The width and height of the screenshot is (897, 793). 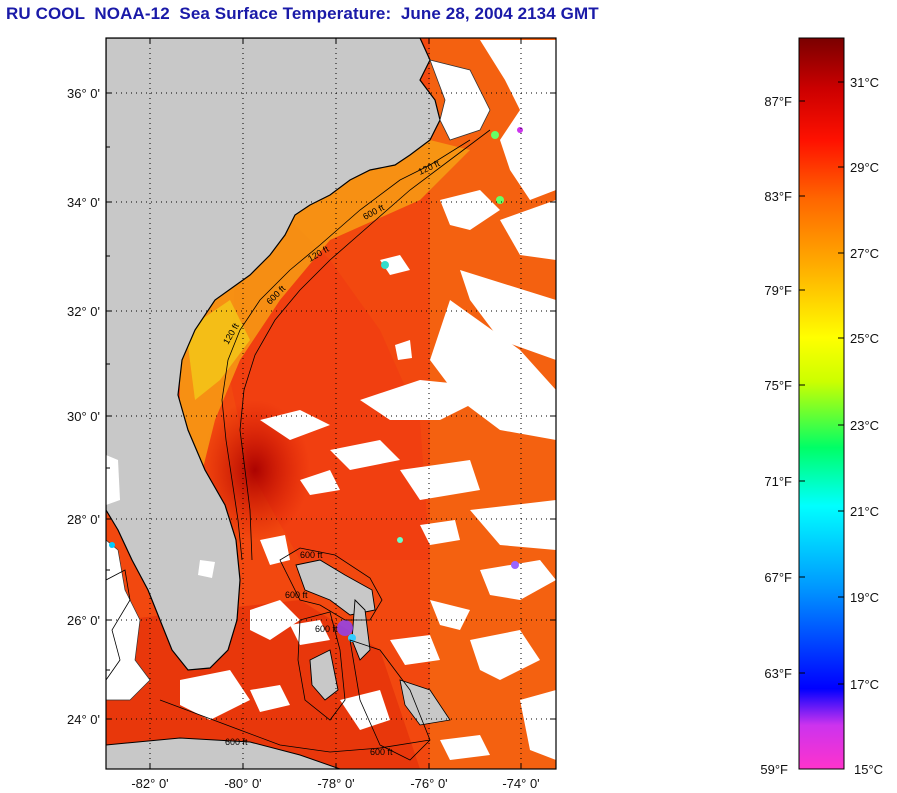 What do you see at coordinates (864, 253) in the screenshot?
I see `cb-c-label: 27°C` at bounding box center [864, 253].